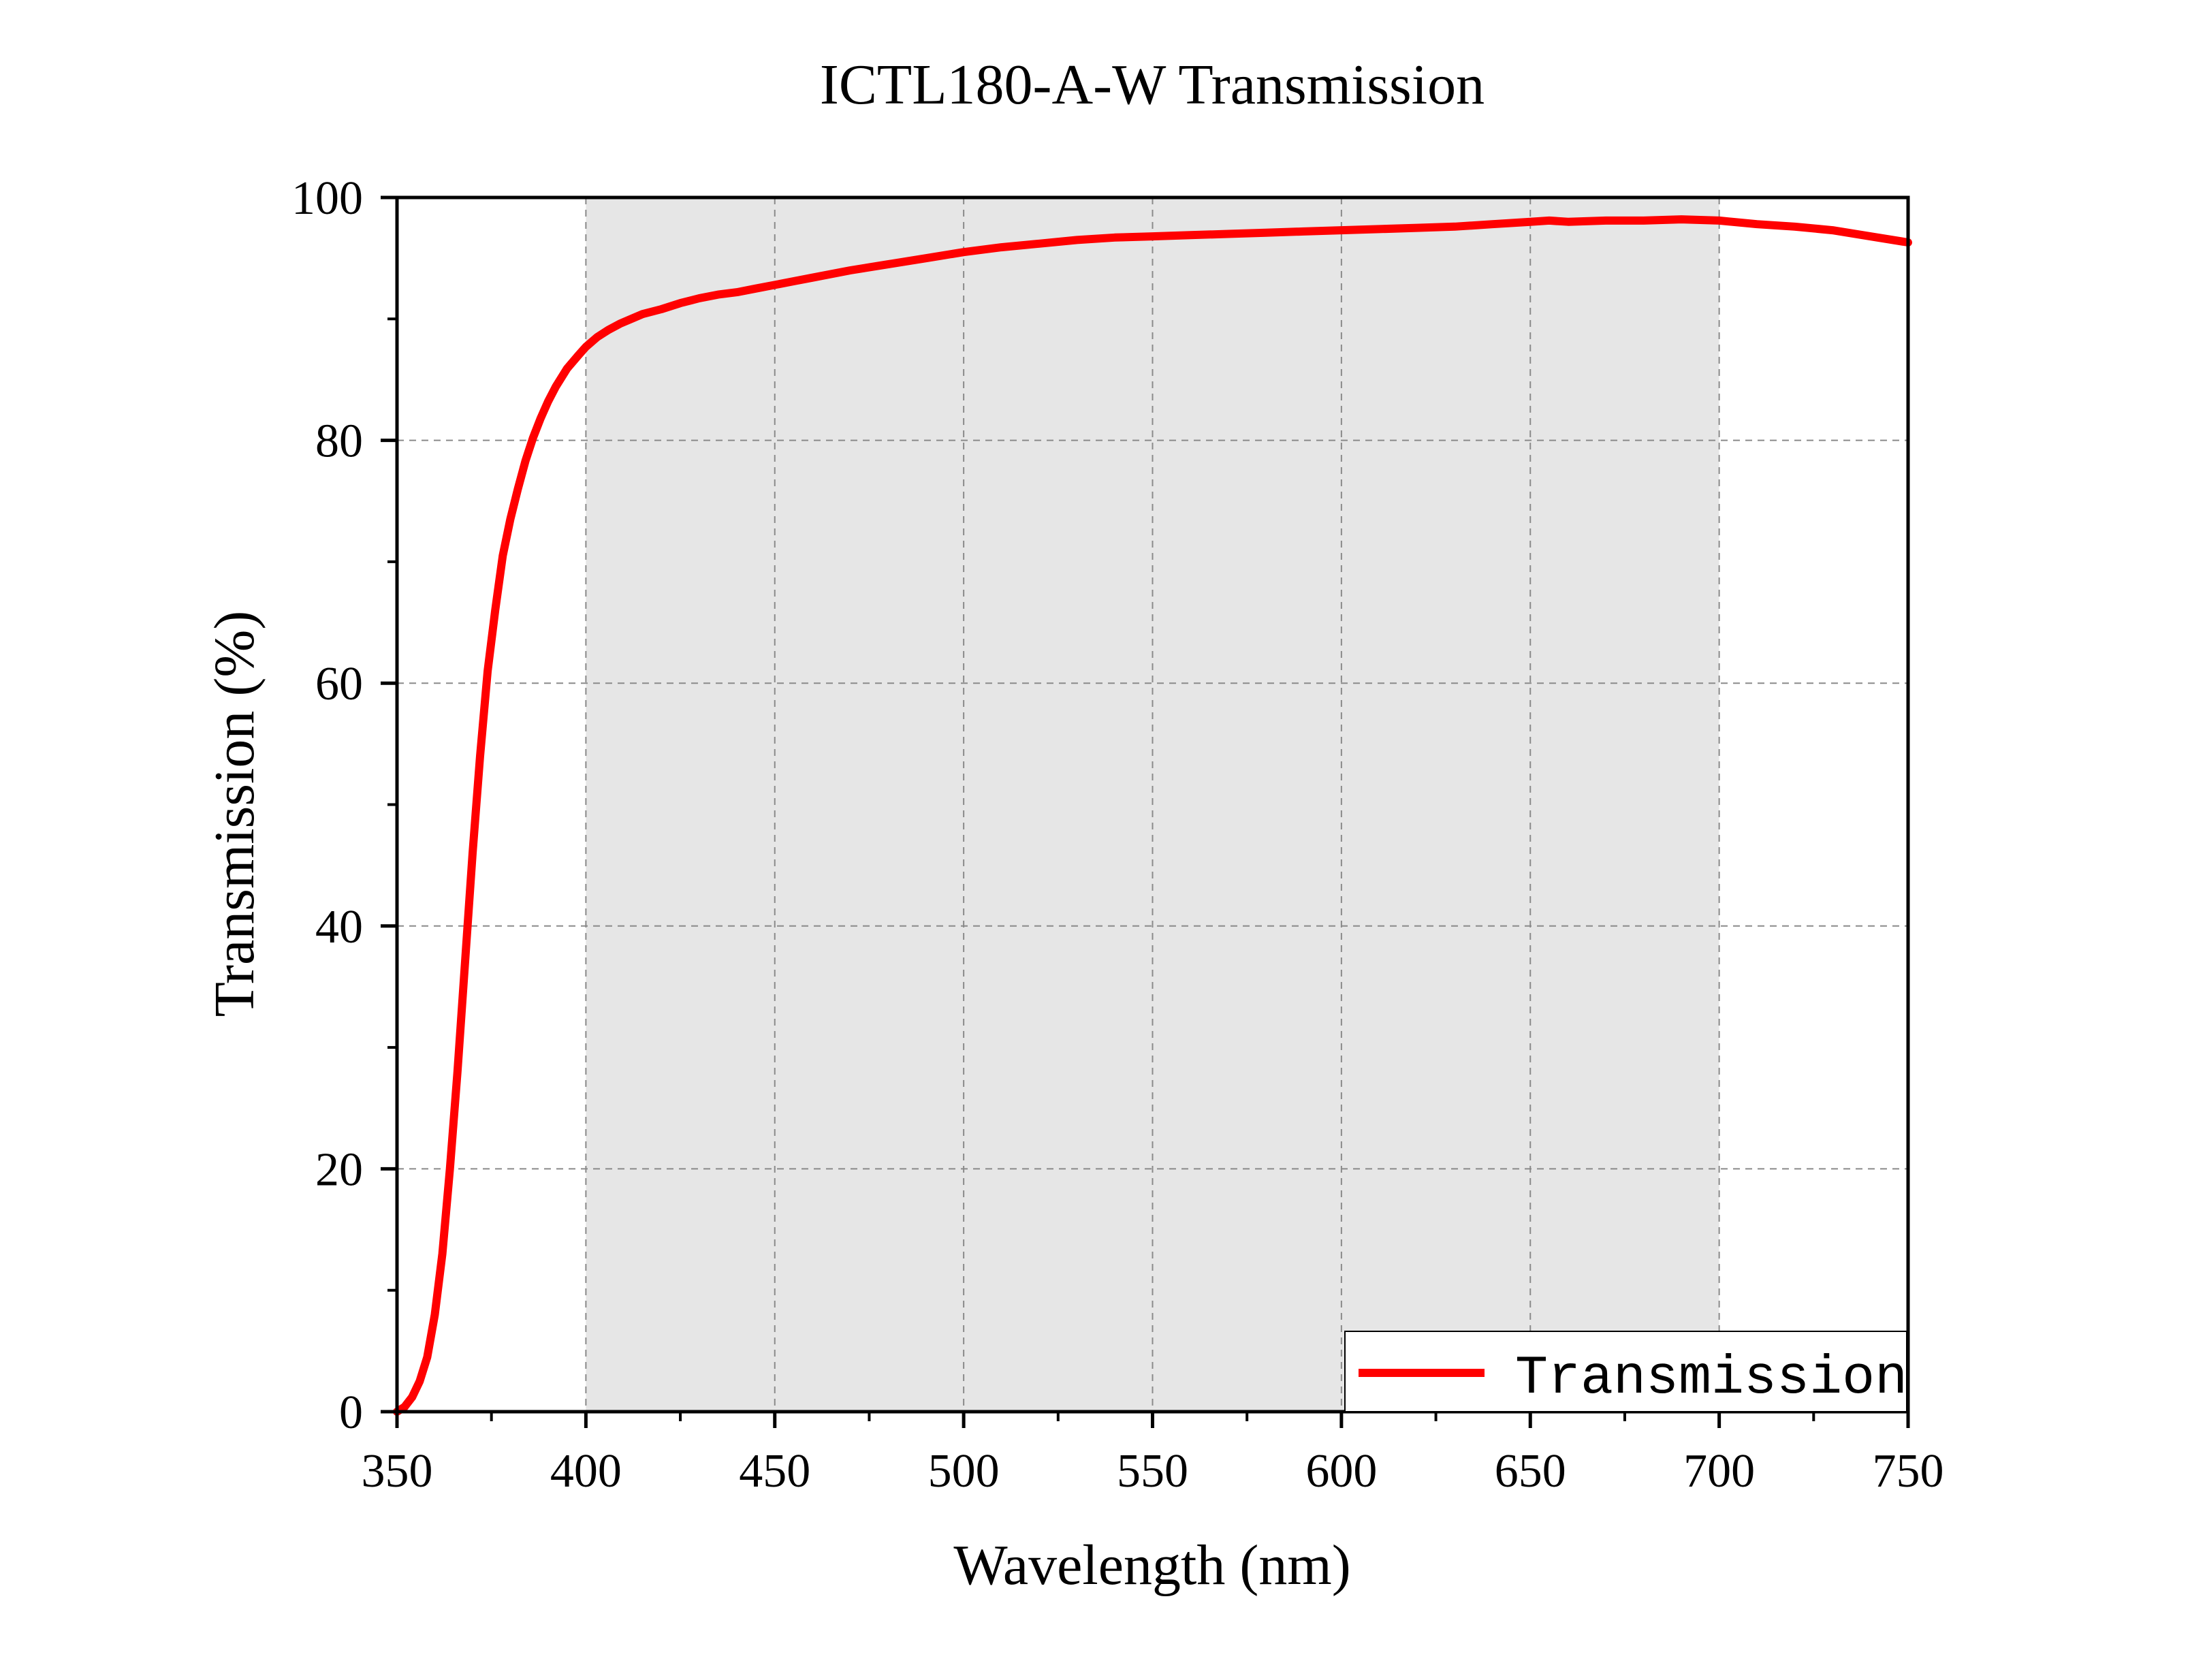 The image size is (2190, 1680). I want to click on x-tick-label: 650, so click(1530, 1471).